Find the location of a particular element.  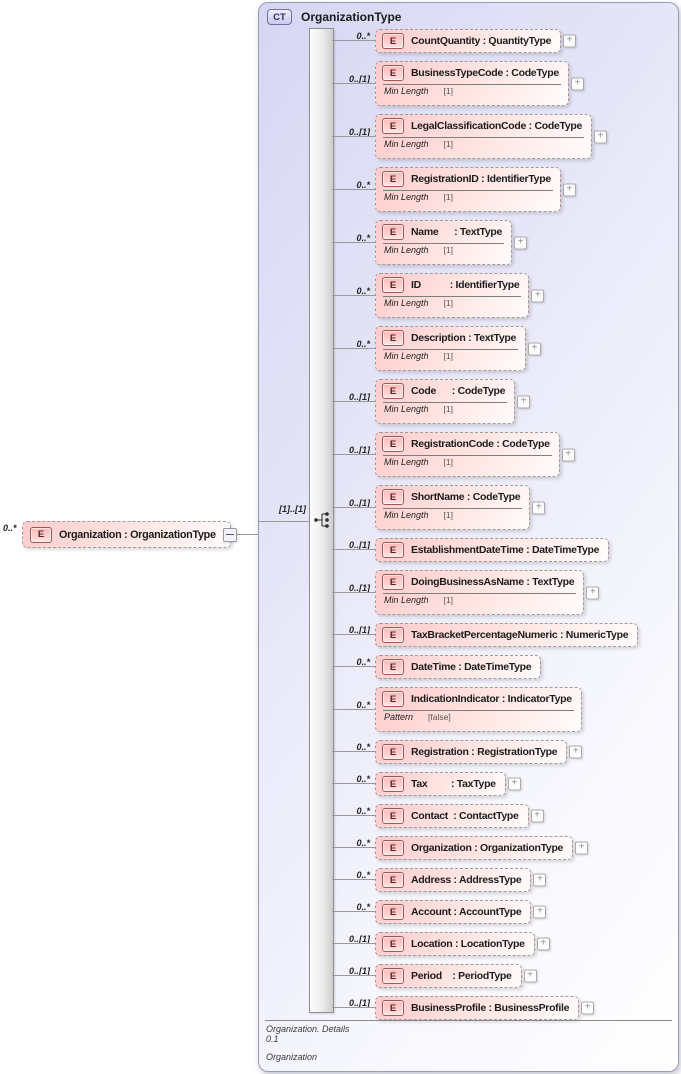

element-box: E DateTime : DateTimeType is located at coordinates (458, 667).